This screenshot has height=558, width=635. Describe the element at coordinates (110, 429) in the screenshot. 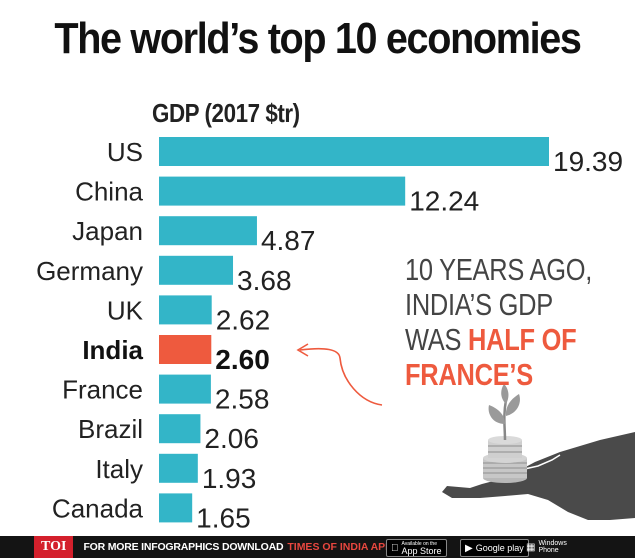

I see `category-label-brazil: Brazil` at that location.